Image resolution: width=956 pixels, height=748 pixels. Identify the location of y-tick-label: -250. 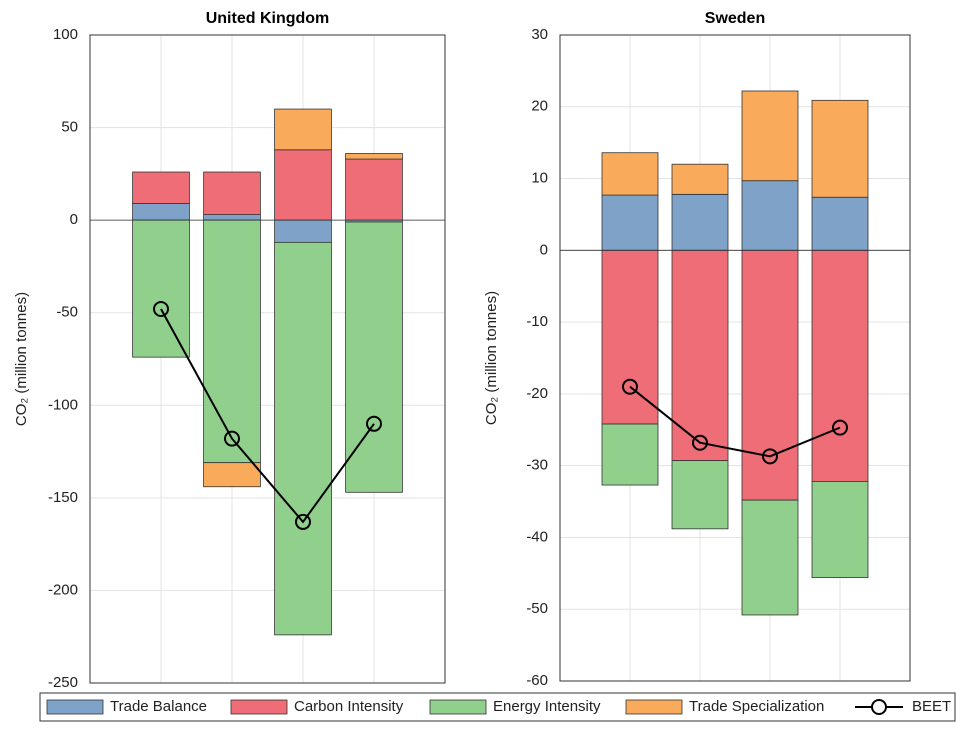
(63, 682).